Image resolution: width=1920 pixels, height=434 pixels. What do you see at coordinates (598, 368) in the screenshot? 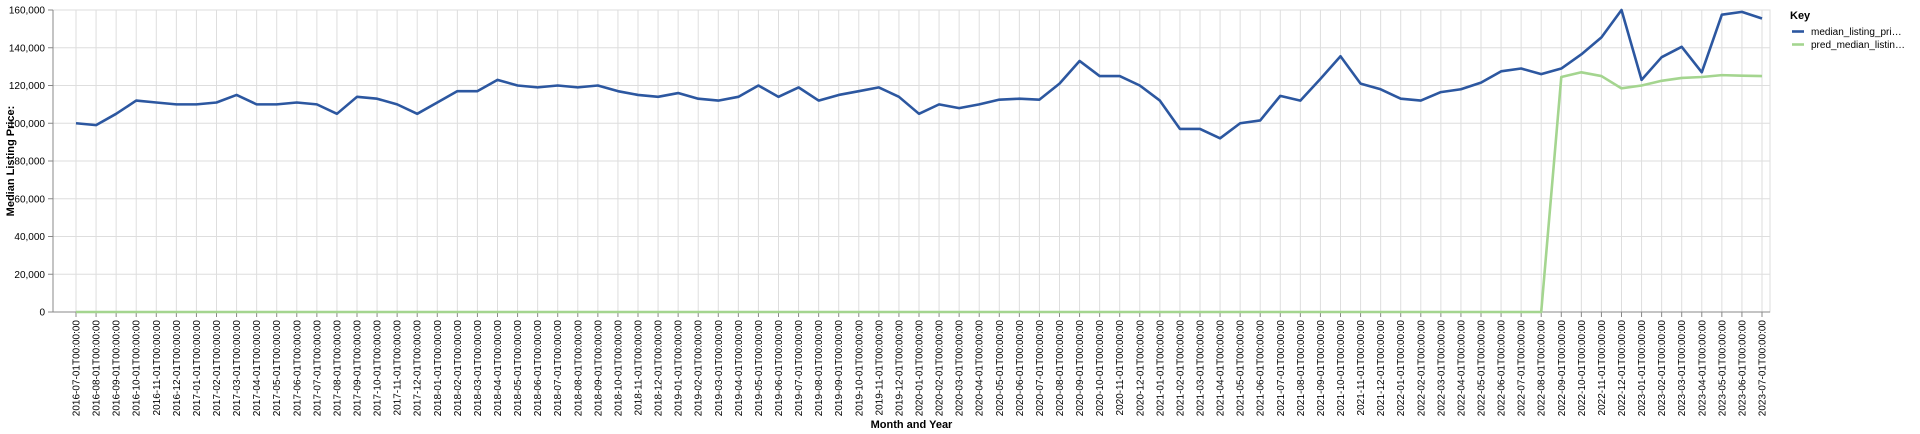
I see `x-tick-label: 2018-09-01T00:00:00` at bounding box center [598, 368].